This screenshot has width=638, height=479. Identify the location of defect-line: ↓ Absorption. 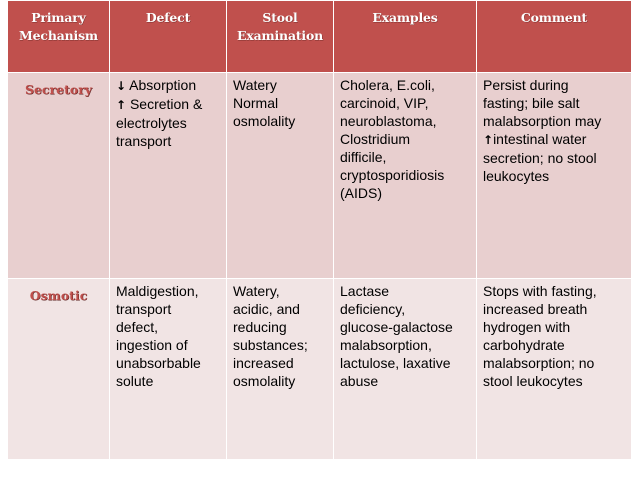
(168, 85).